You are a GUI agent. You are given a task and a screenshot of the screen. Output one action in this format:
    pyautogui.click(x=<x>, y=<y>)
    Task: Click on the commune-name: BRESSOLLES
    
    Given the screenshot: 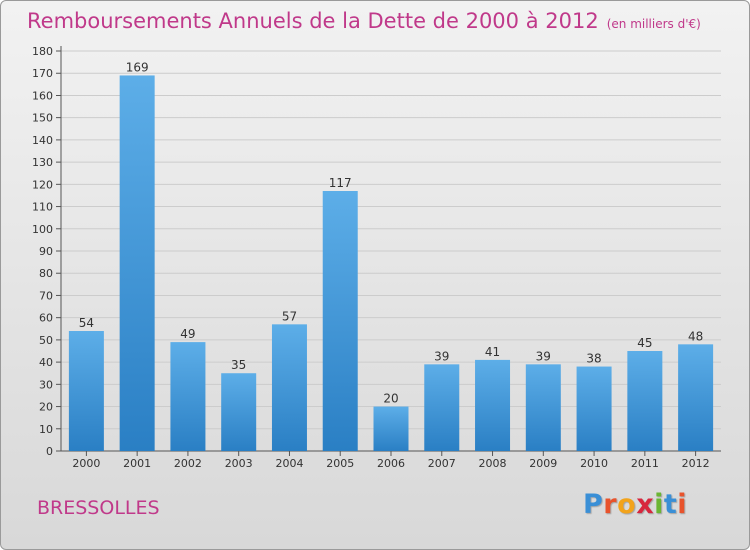 What is the action you would take?
    pyautogui.click(x=98, y=508)
    